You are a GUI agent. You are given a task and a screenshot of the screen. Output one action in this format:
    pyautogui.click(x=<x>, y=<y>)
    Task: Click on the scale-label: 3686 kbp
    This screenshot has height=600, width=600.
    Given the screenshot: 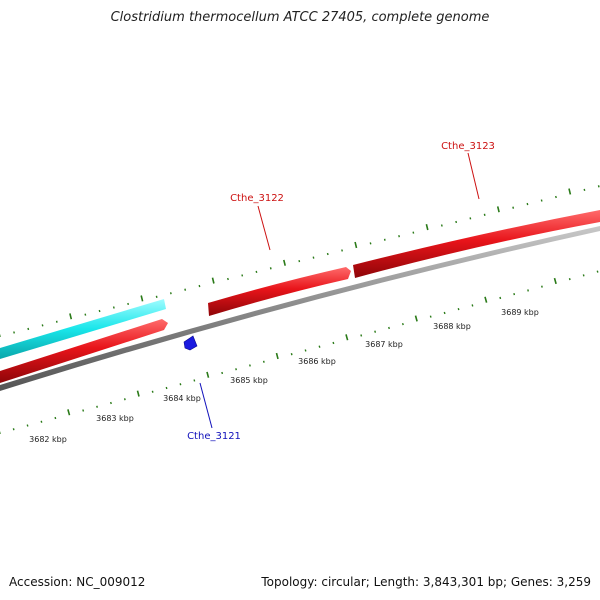 What is the action you would take?
    pyautogui.click(x=317, y=361)
    